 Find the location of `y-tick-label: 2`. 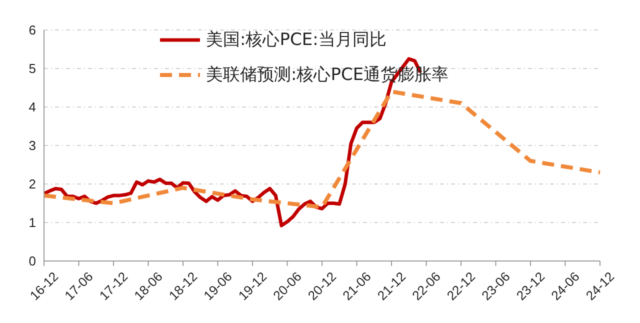

y-tick-label: 2 is located at coordinates (32, 184).